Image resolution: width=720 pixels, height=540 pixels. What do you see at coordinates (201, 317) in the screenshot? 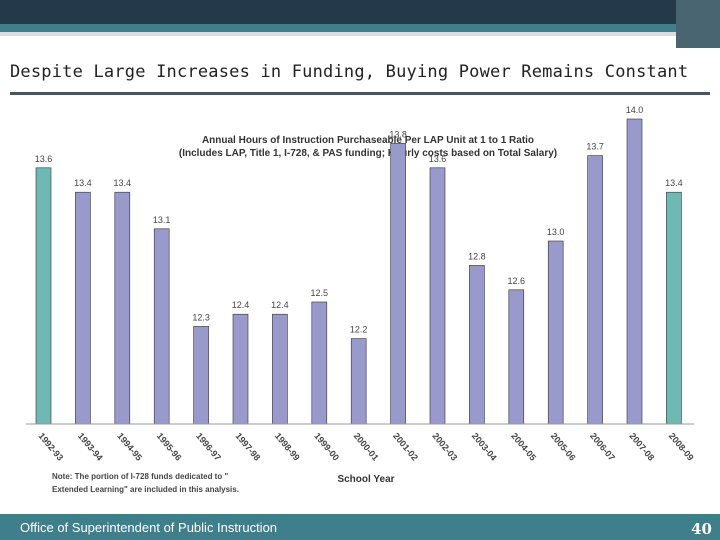
I see `value-label-1996-97: 12.3` at bounding box center [201, 317].